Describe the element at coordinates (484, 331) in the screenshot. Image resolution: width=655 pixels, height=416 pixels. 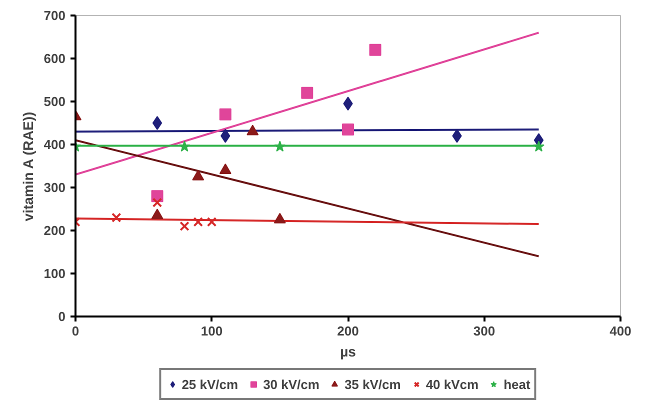
I see `x-tick-label: 300` at that location.